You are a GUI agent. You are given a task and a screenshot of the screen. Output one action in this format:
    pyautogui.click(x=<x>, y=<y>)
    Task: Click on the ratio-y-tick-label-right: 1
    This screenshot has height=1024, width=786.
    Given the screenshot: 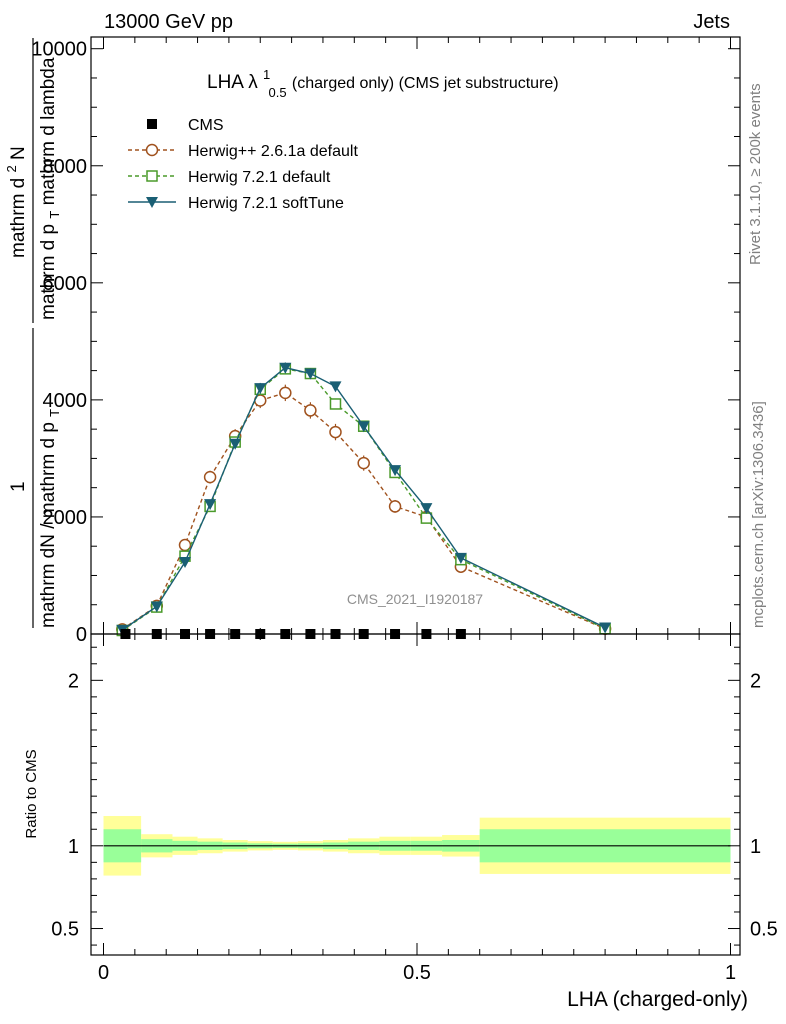 What is the action you would take?
    pyautogui.click(x=755, y=847)
    